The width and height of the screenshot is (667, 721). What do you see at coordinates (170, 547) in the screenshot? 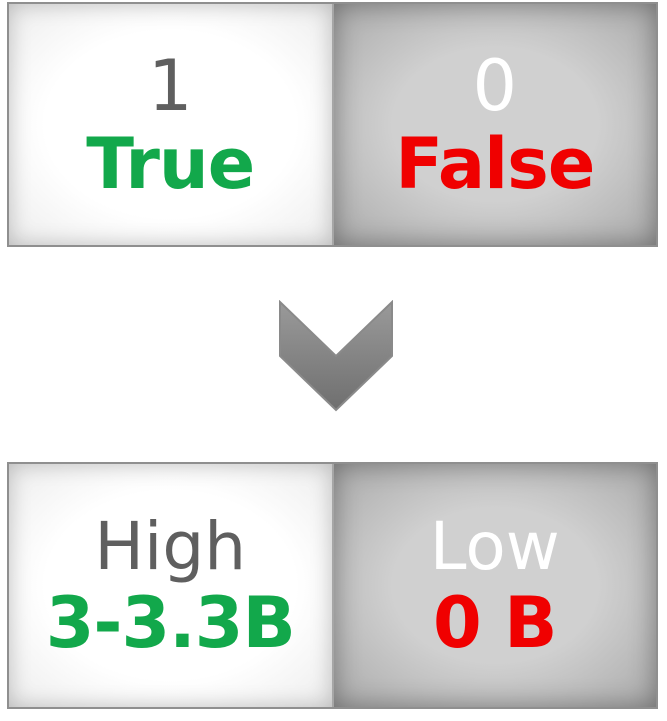
I see `high-value: High` at bounding box center [170, 547].